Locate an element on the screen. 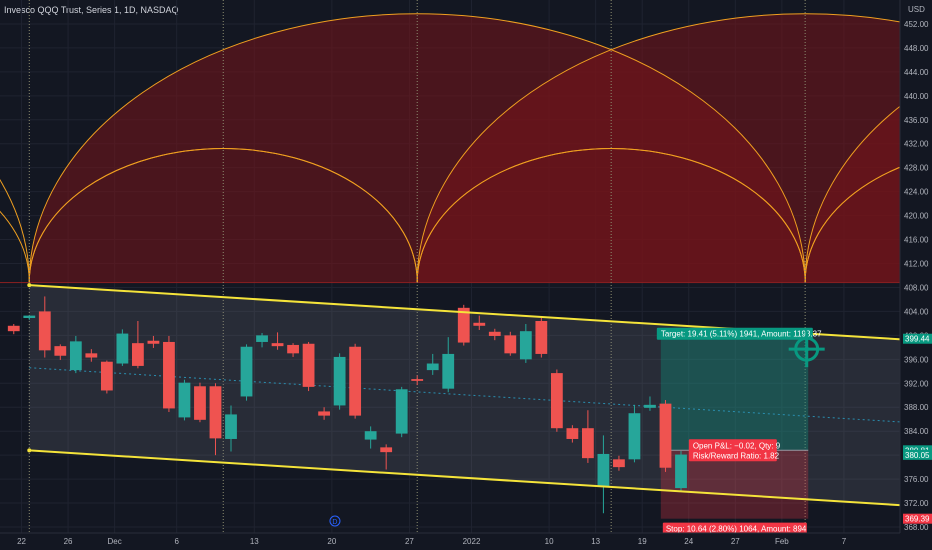 Image resolution: width=932 pixels, height=550 pixels. price-axis-bg is located at coordinates (916, 275).